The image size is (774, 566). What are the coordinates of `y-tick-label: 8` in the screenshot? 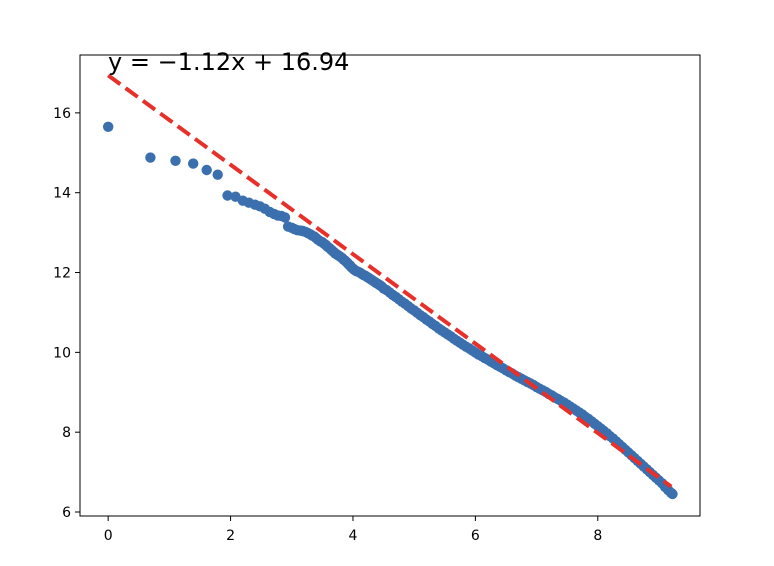 It's located at (66, 433).